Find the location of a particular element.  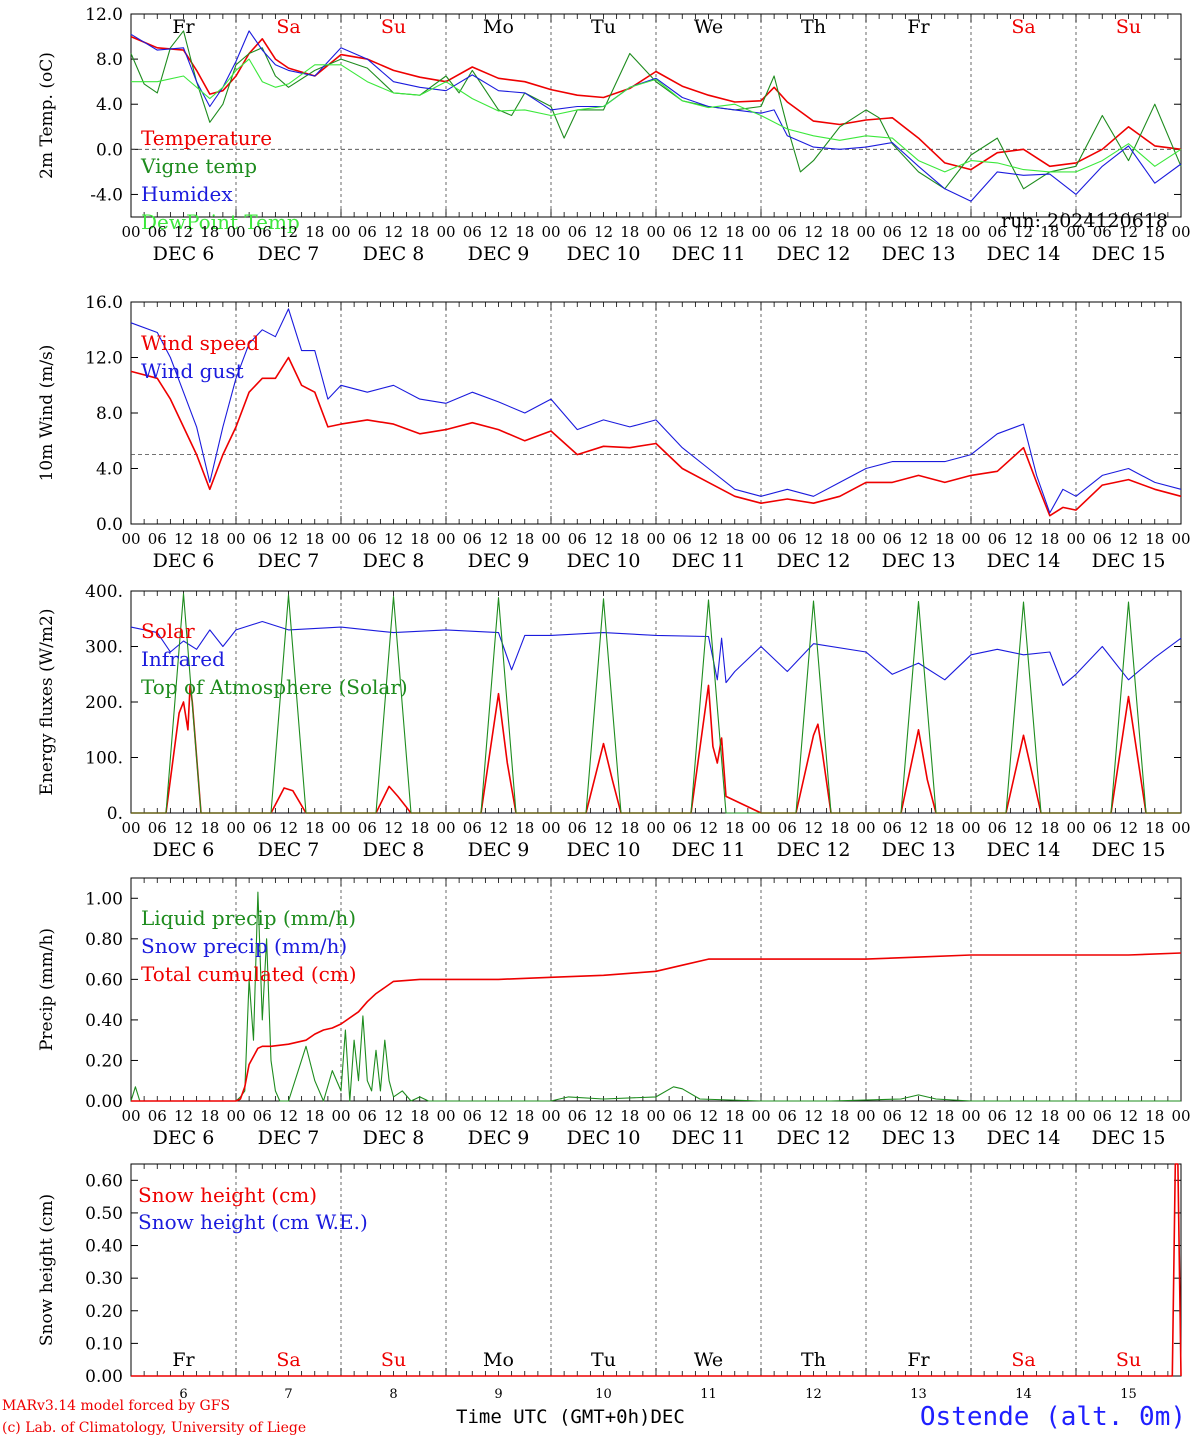

y-tick-label: 0.60 is located at coordinates (104, 980).